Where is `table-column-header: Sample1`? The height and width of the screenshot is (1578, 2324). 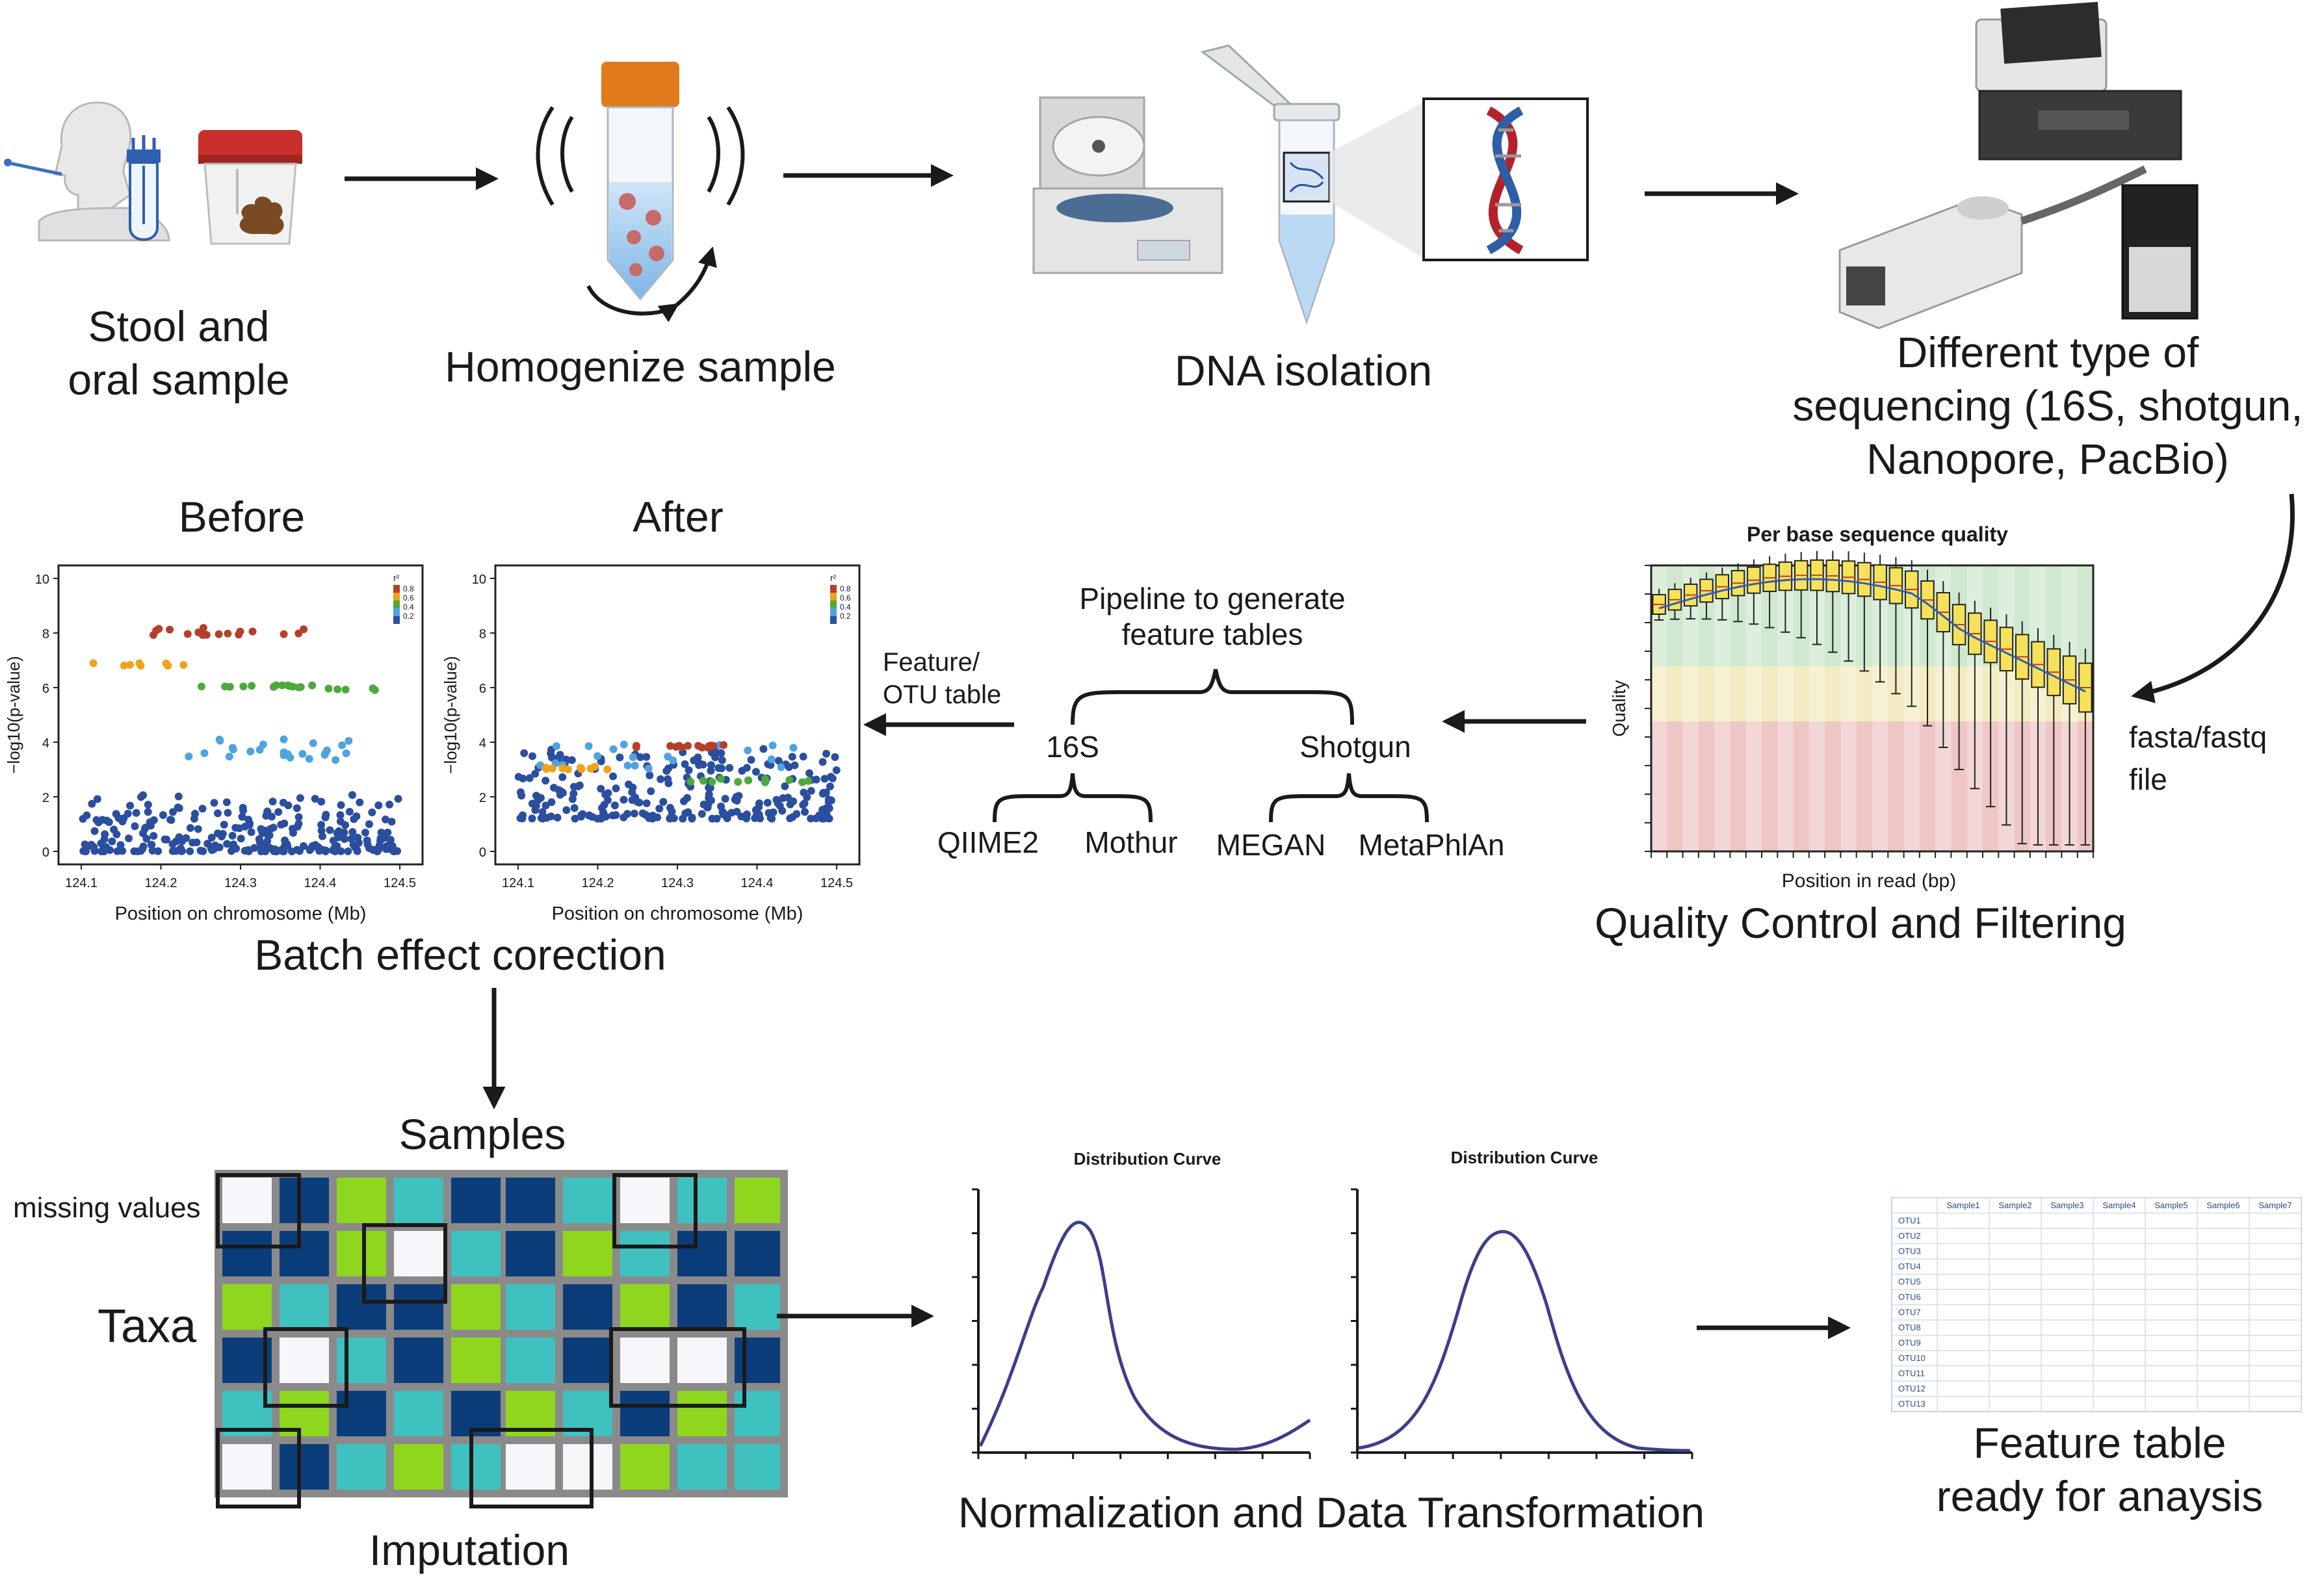 table-column-header: Sample1 is located at coordinates (1962, 1205).